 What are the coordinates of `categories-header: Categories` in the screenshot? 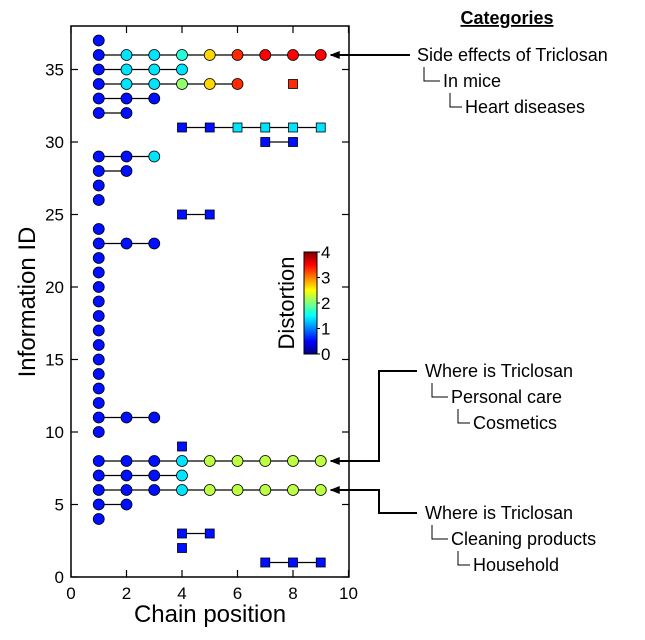 It's located at (506, 18).